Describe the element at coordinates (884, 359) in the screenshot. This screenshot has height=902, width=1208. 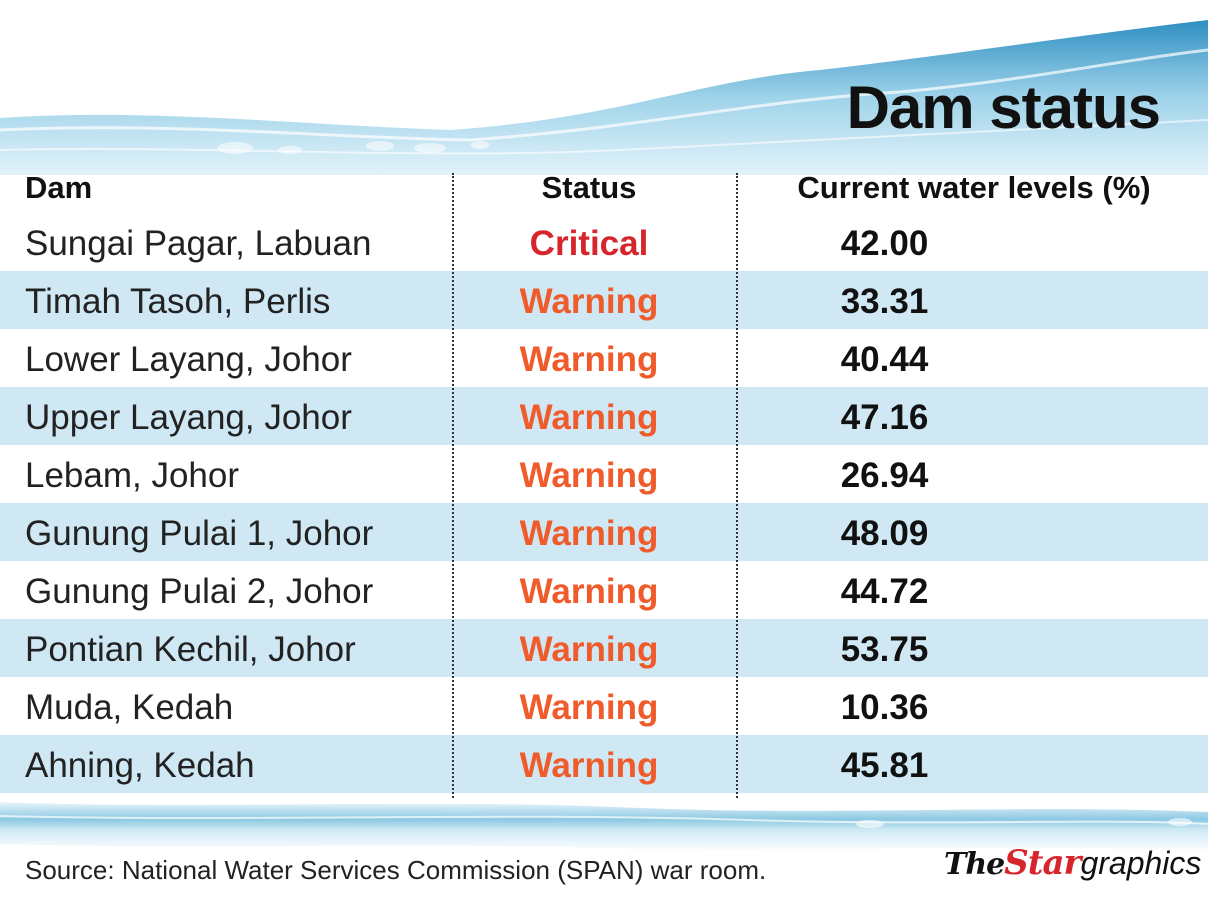
I see `water-level-cell: 40.44` at that location.